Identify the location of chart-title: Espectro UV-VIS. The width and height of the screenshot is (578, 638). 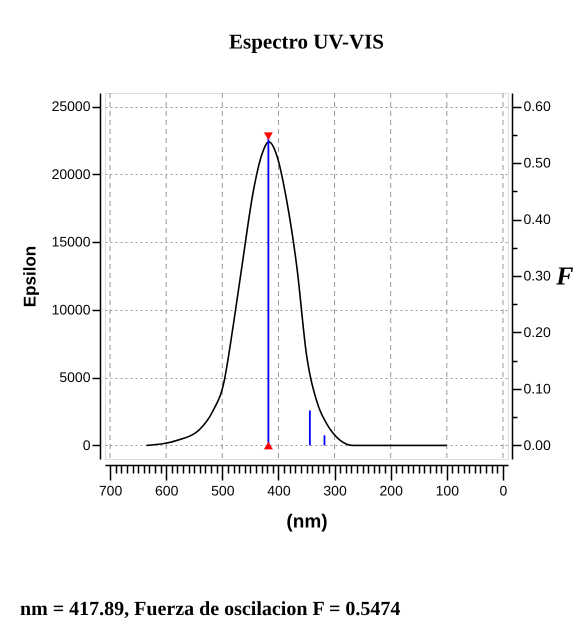
(306, 42).